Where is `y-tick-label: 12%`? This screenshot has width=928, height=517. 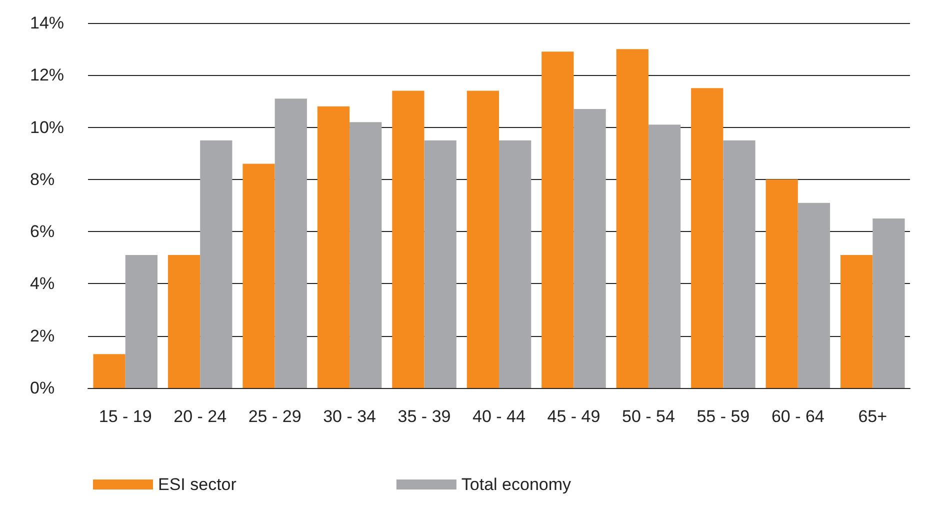
y-tick-label: 12% is located at coordinates (47, 75).